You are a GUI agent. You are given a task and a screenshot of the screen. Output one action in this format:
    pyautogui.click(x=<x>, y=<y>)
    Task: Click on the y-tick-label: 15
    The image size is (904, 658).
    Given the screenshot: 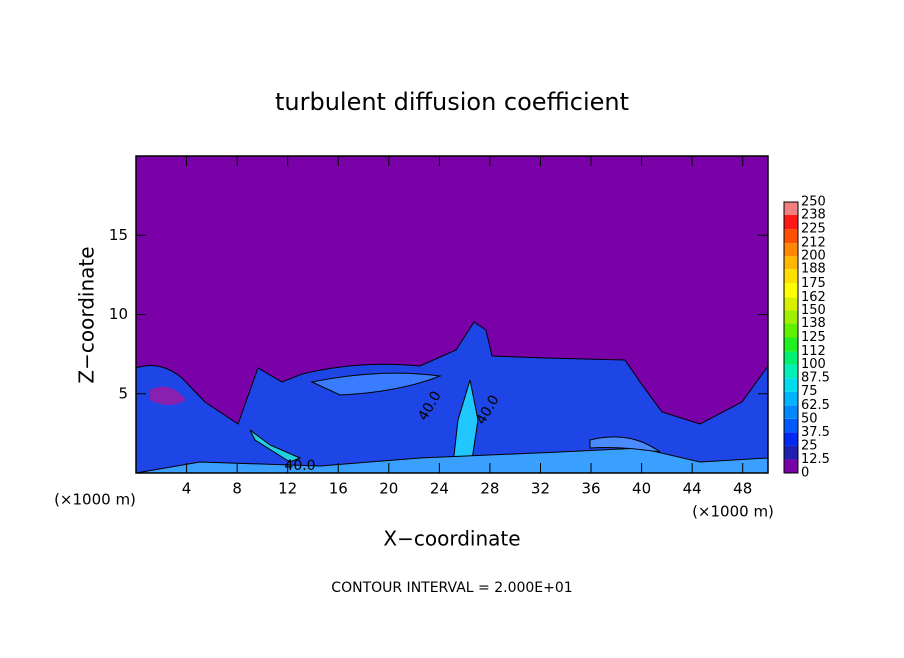 What is the action you would take?
    pyautogui.click(x=118, y=235)
    